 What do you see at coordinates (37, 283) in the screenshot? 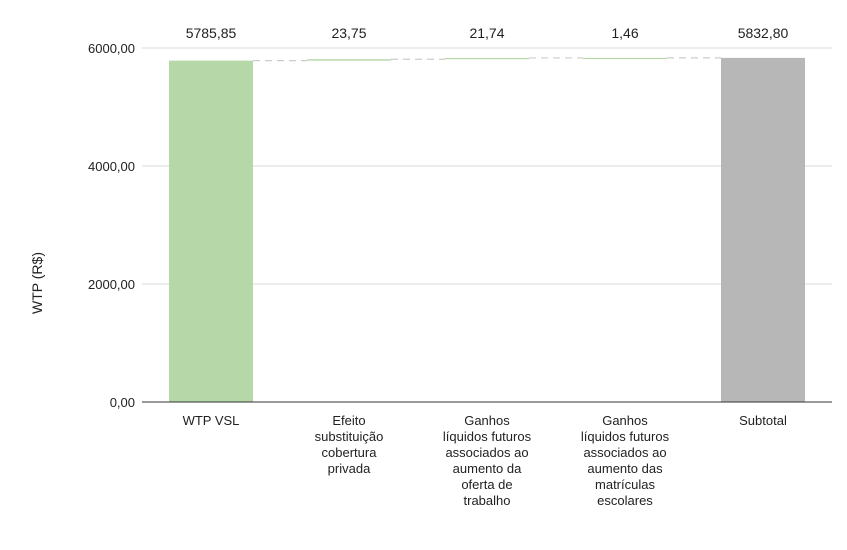
I see `y-axis-title: WTP (R$)` at bounding box center [37, 283].